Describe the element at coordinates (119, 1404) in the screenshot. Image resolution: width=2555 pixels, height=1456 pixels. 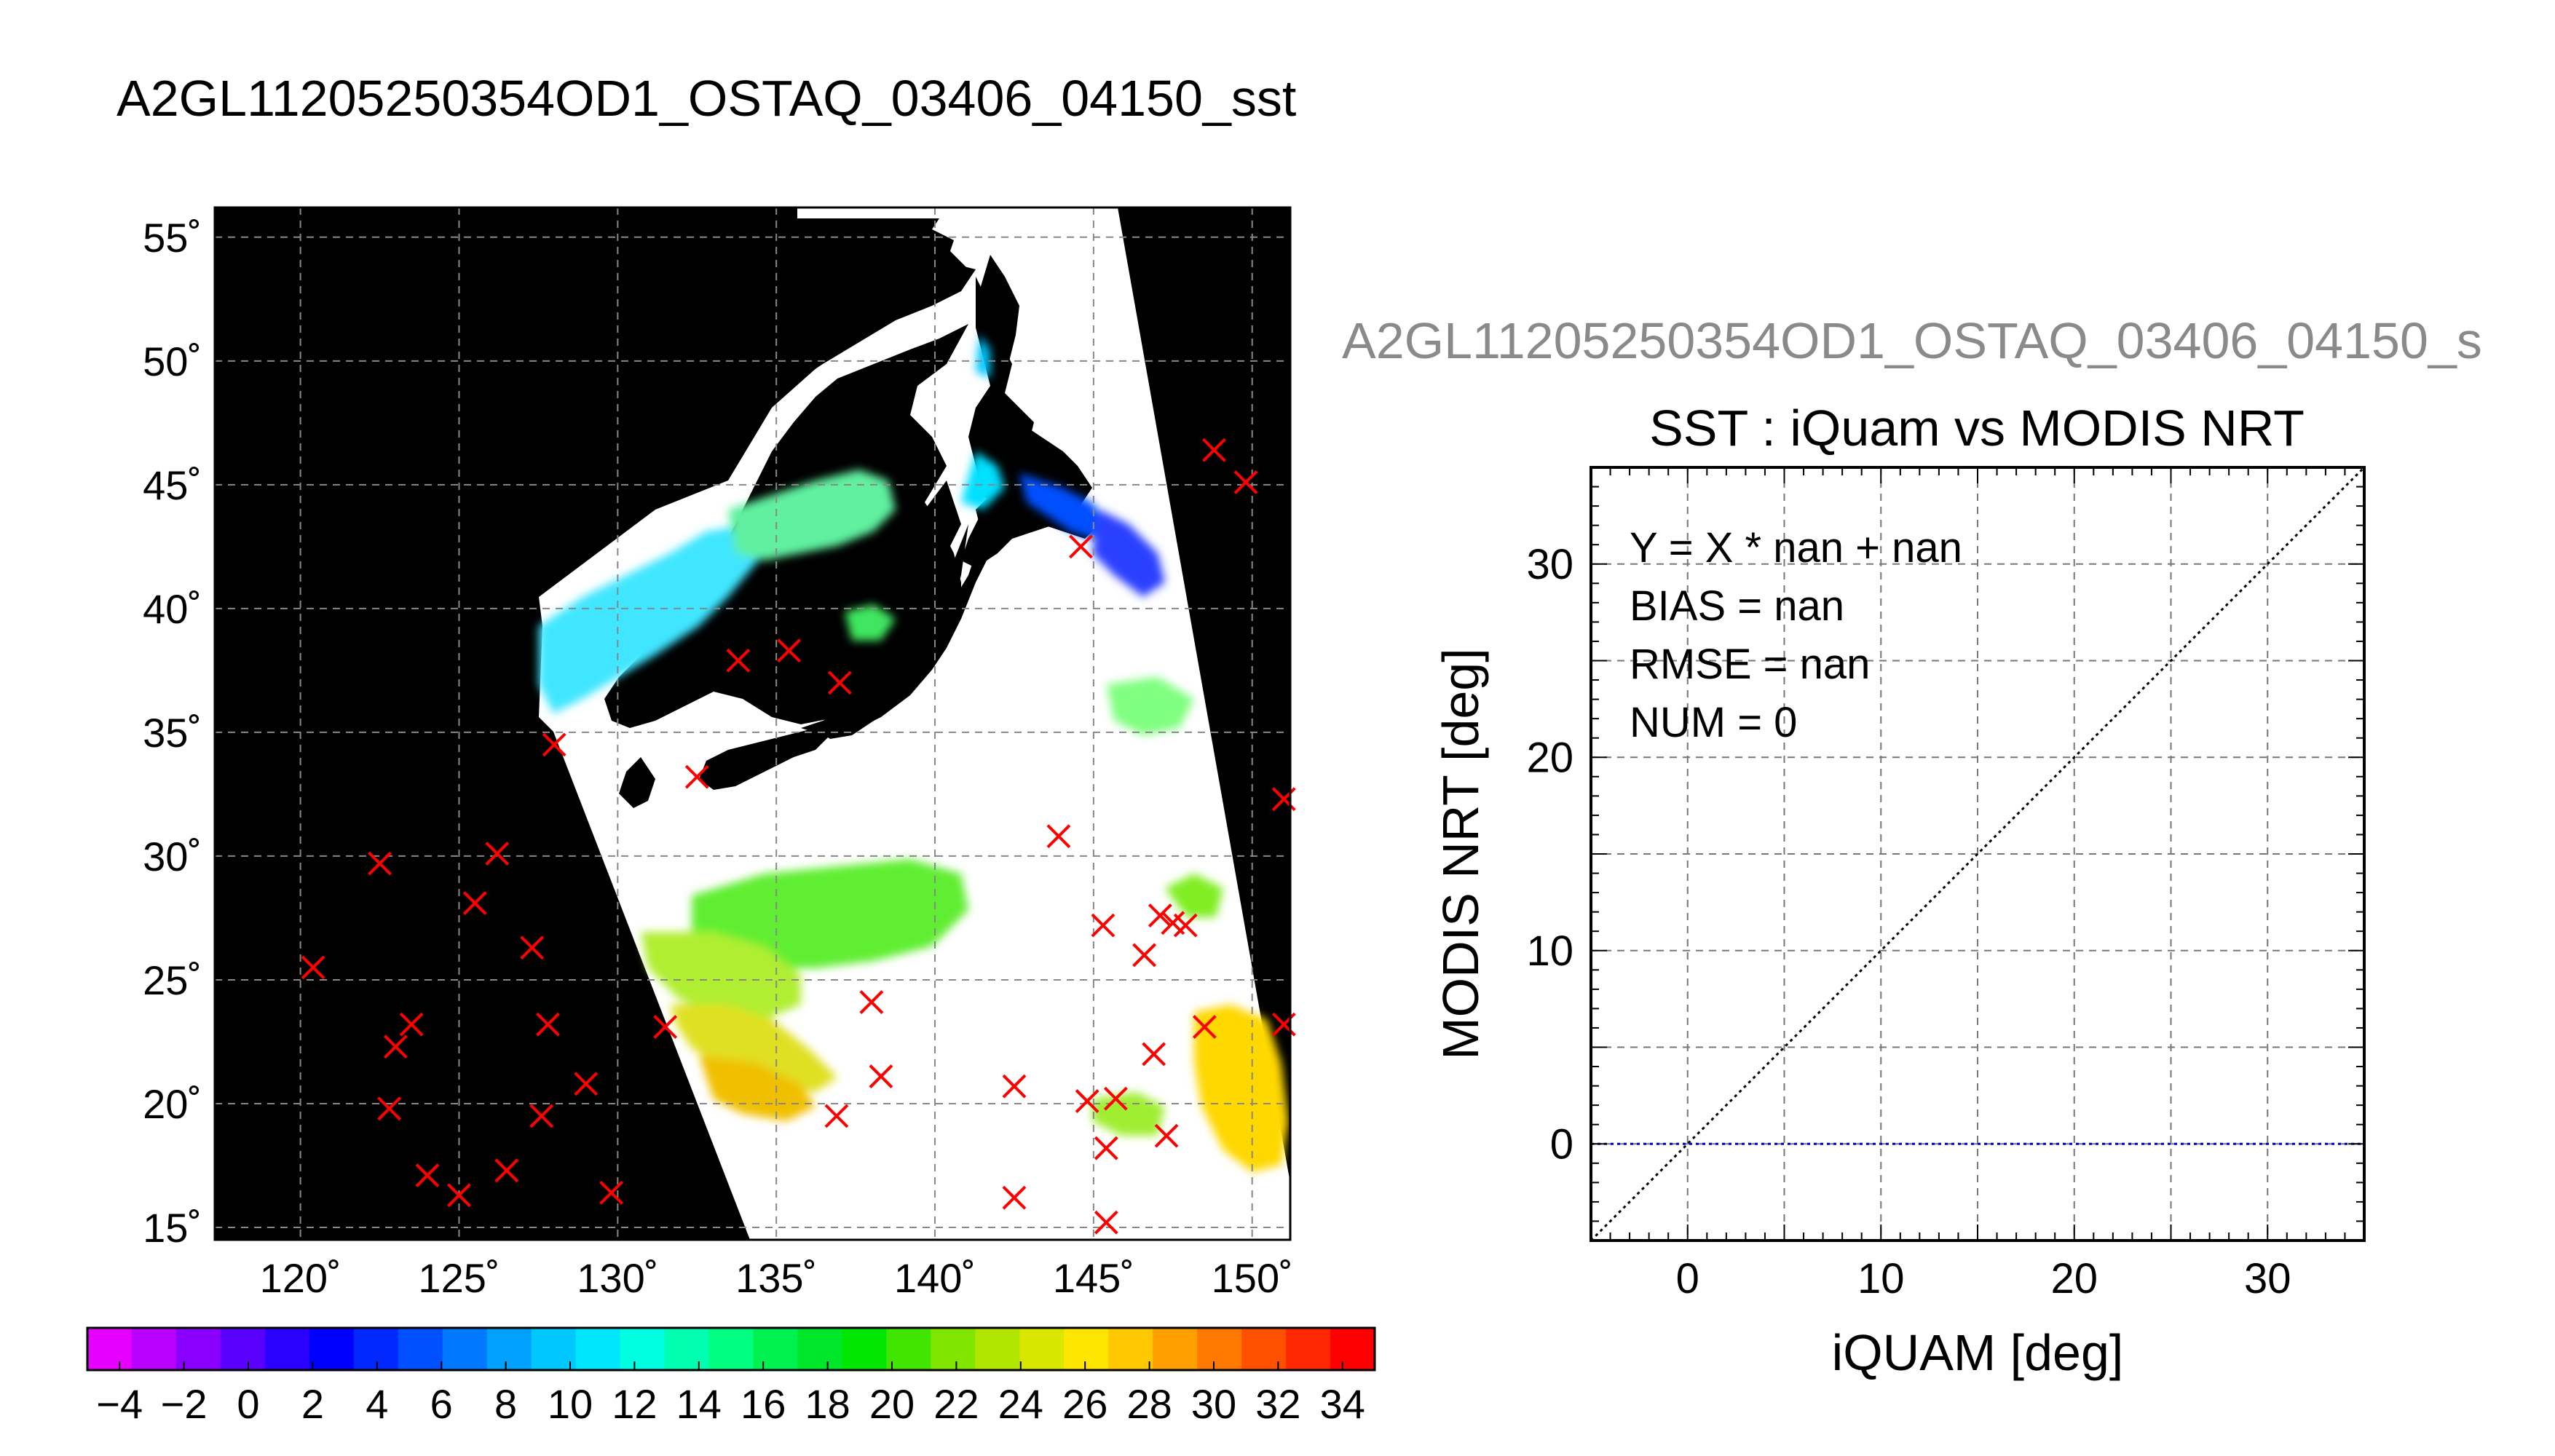
I see `colorbar-tick-label: −4` at that location.